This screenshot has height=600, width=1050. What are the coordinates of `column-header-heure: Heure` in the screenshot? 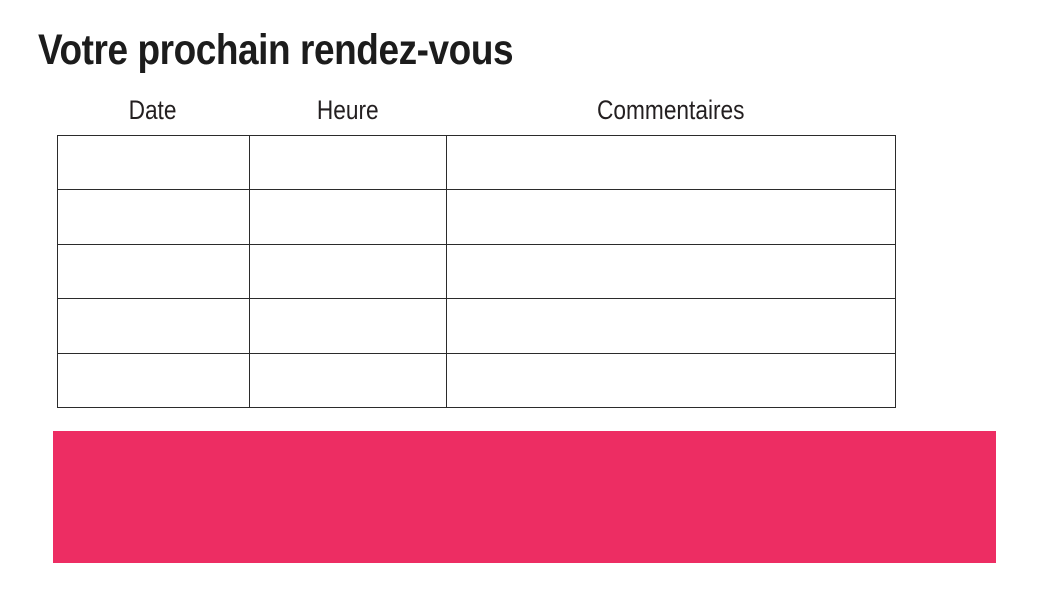 It's located at (347, 110).